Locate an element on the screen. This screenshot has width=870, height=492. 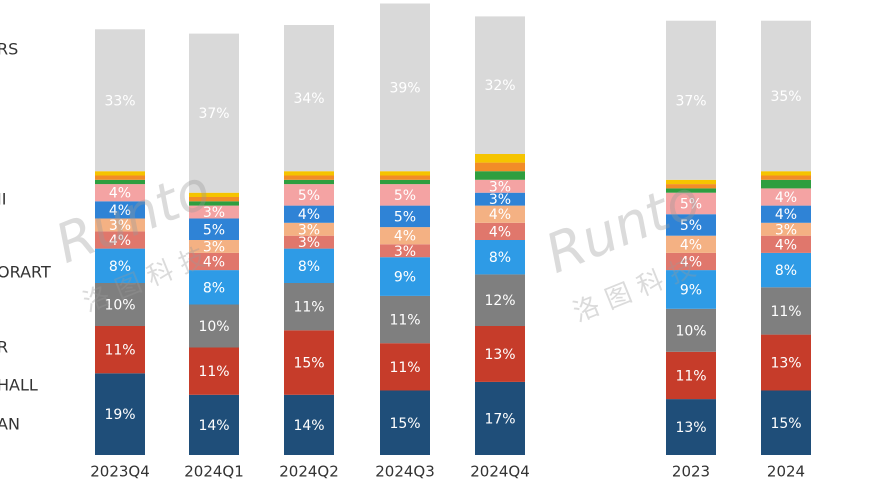
x-tick-label: 2024Q1 is located at coordinates (214, 472).